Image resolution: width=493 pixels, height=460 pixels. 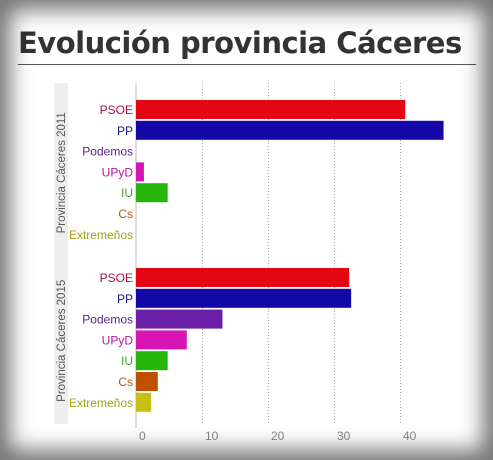 I want to click on x-tick-label: 20, so click(x=278, y=436).